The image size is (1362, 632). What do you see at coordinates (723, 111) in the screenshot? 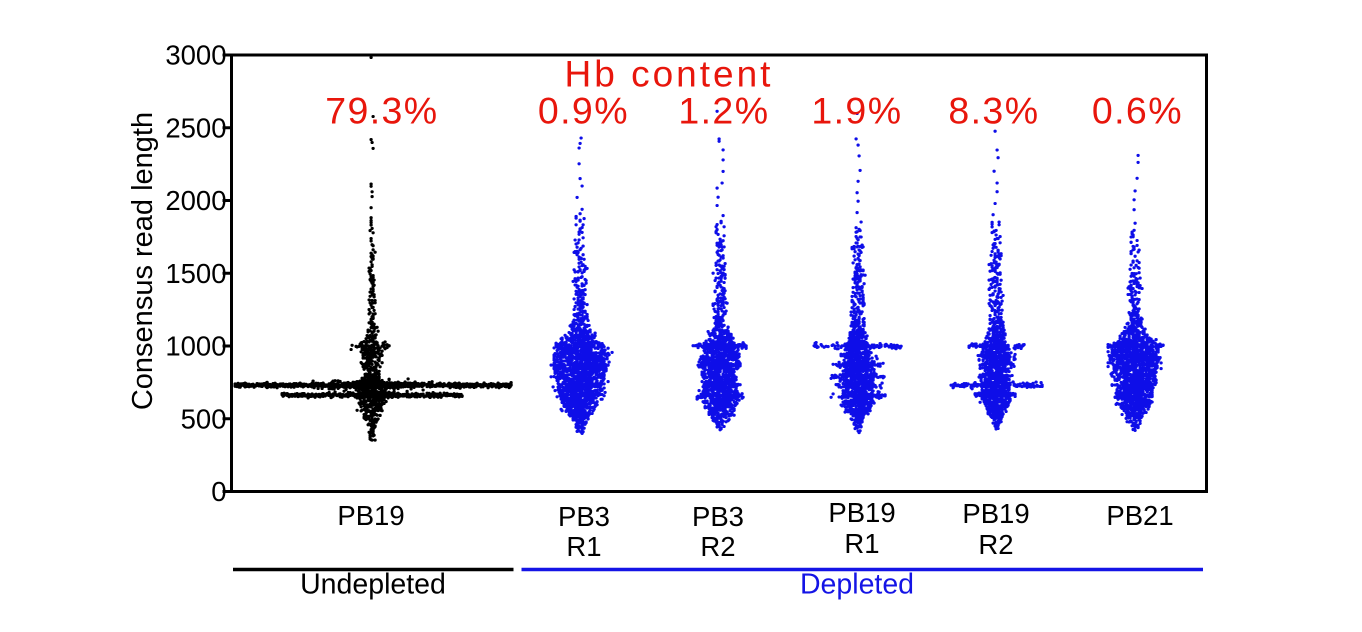
I see `svg-text: 1.2%` at bounding box center [723, 111].